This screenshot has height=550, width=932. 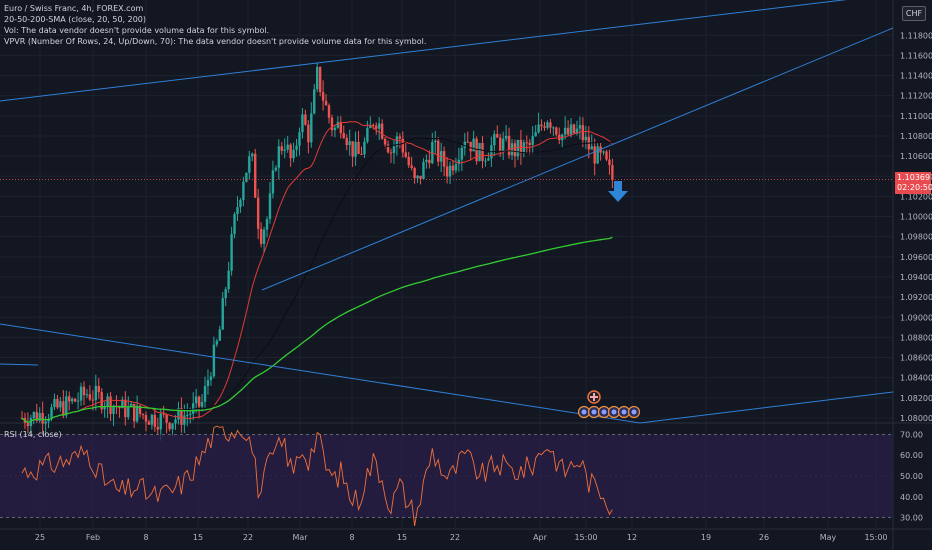 I want to click on price-tick-label: 1.09200, so click(x=916, y=297).